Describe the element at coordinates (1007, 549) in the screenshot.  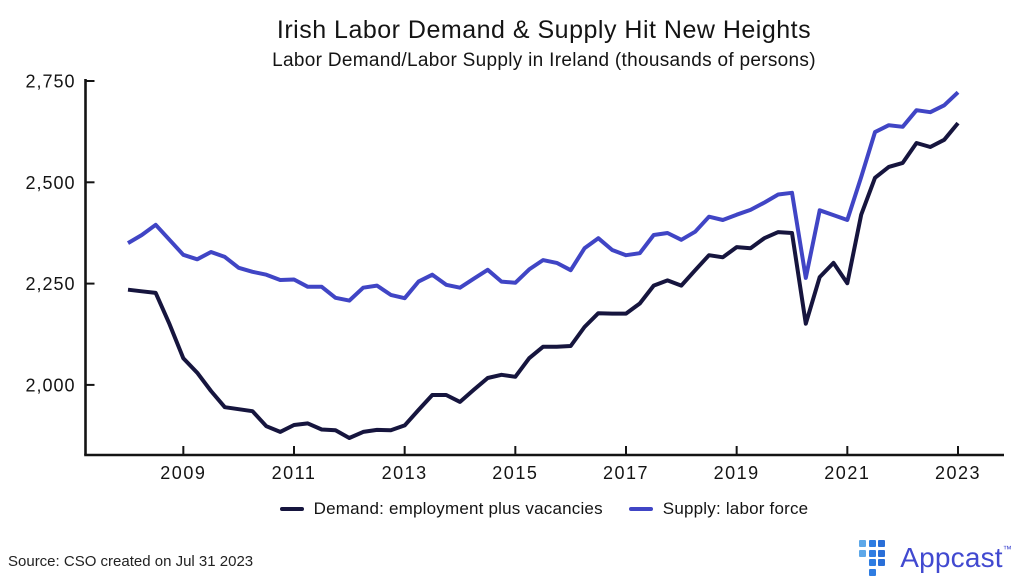
I see `trademark-symbol: ™` at that location.